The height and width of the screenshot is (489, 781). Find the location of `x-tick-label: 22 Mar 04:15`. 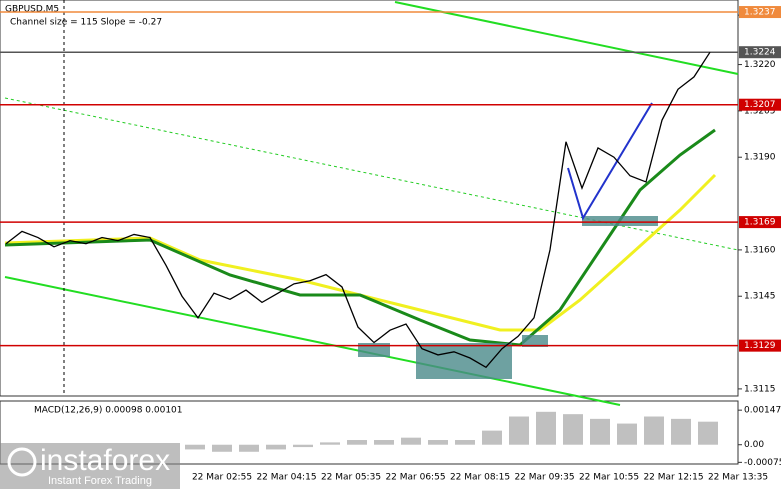

x-tick-label: 22 Mar 04:15 is located at coordinates (286, 478).